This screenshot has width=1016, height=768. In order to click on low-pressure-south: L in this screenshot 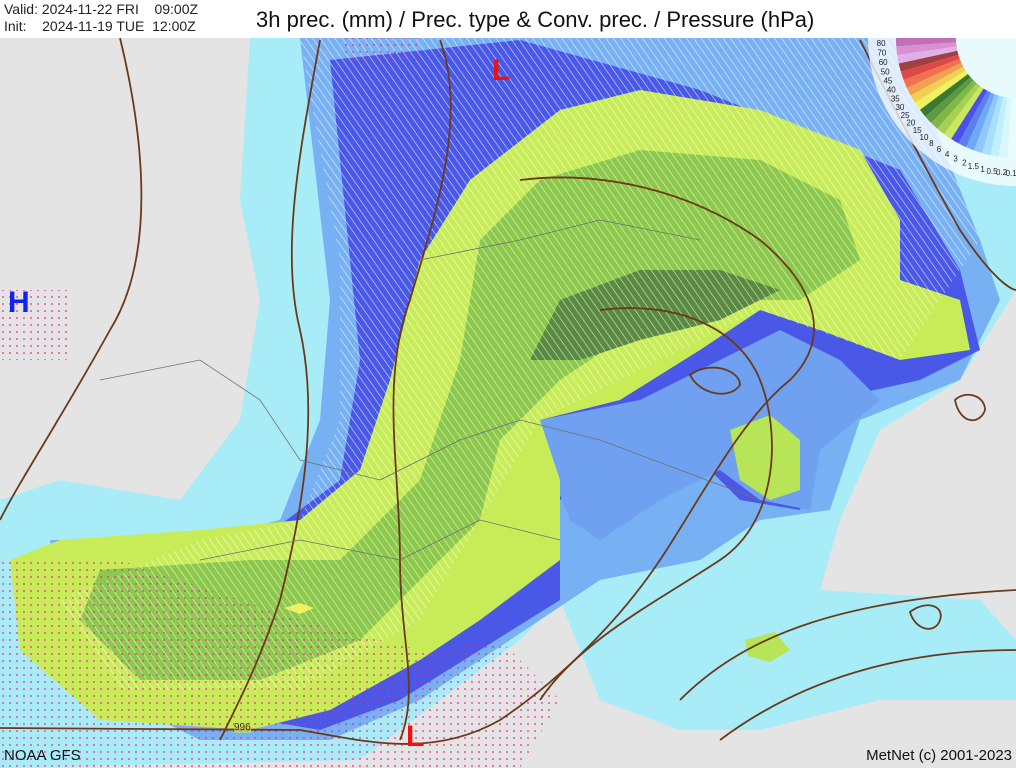, I will do `click(415, 736)`.